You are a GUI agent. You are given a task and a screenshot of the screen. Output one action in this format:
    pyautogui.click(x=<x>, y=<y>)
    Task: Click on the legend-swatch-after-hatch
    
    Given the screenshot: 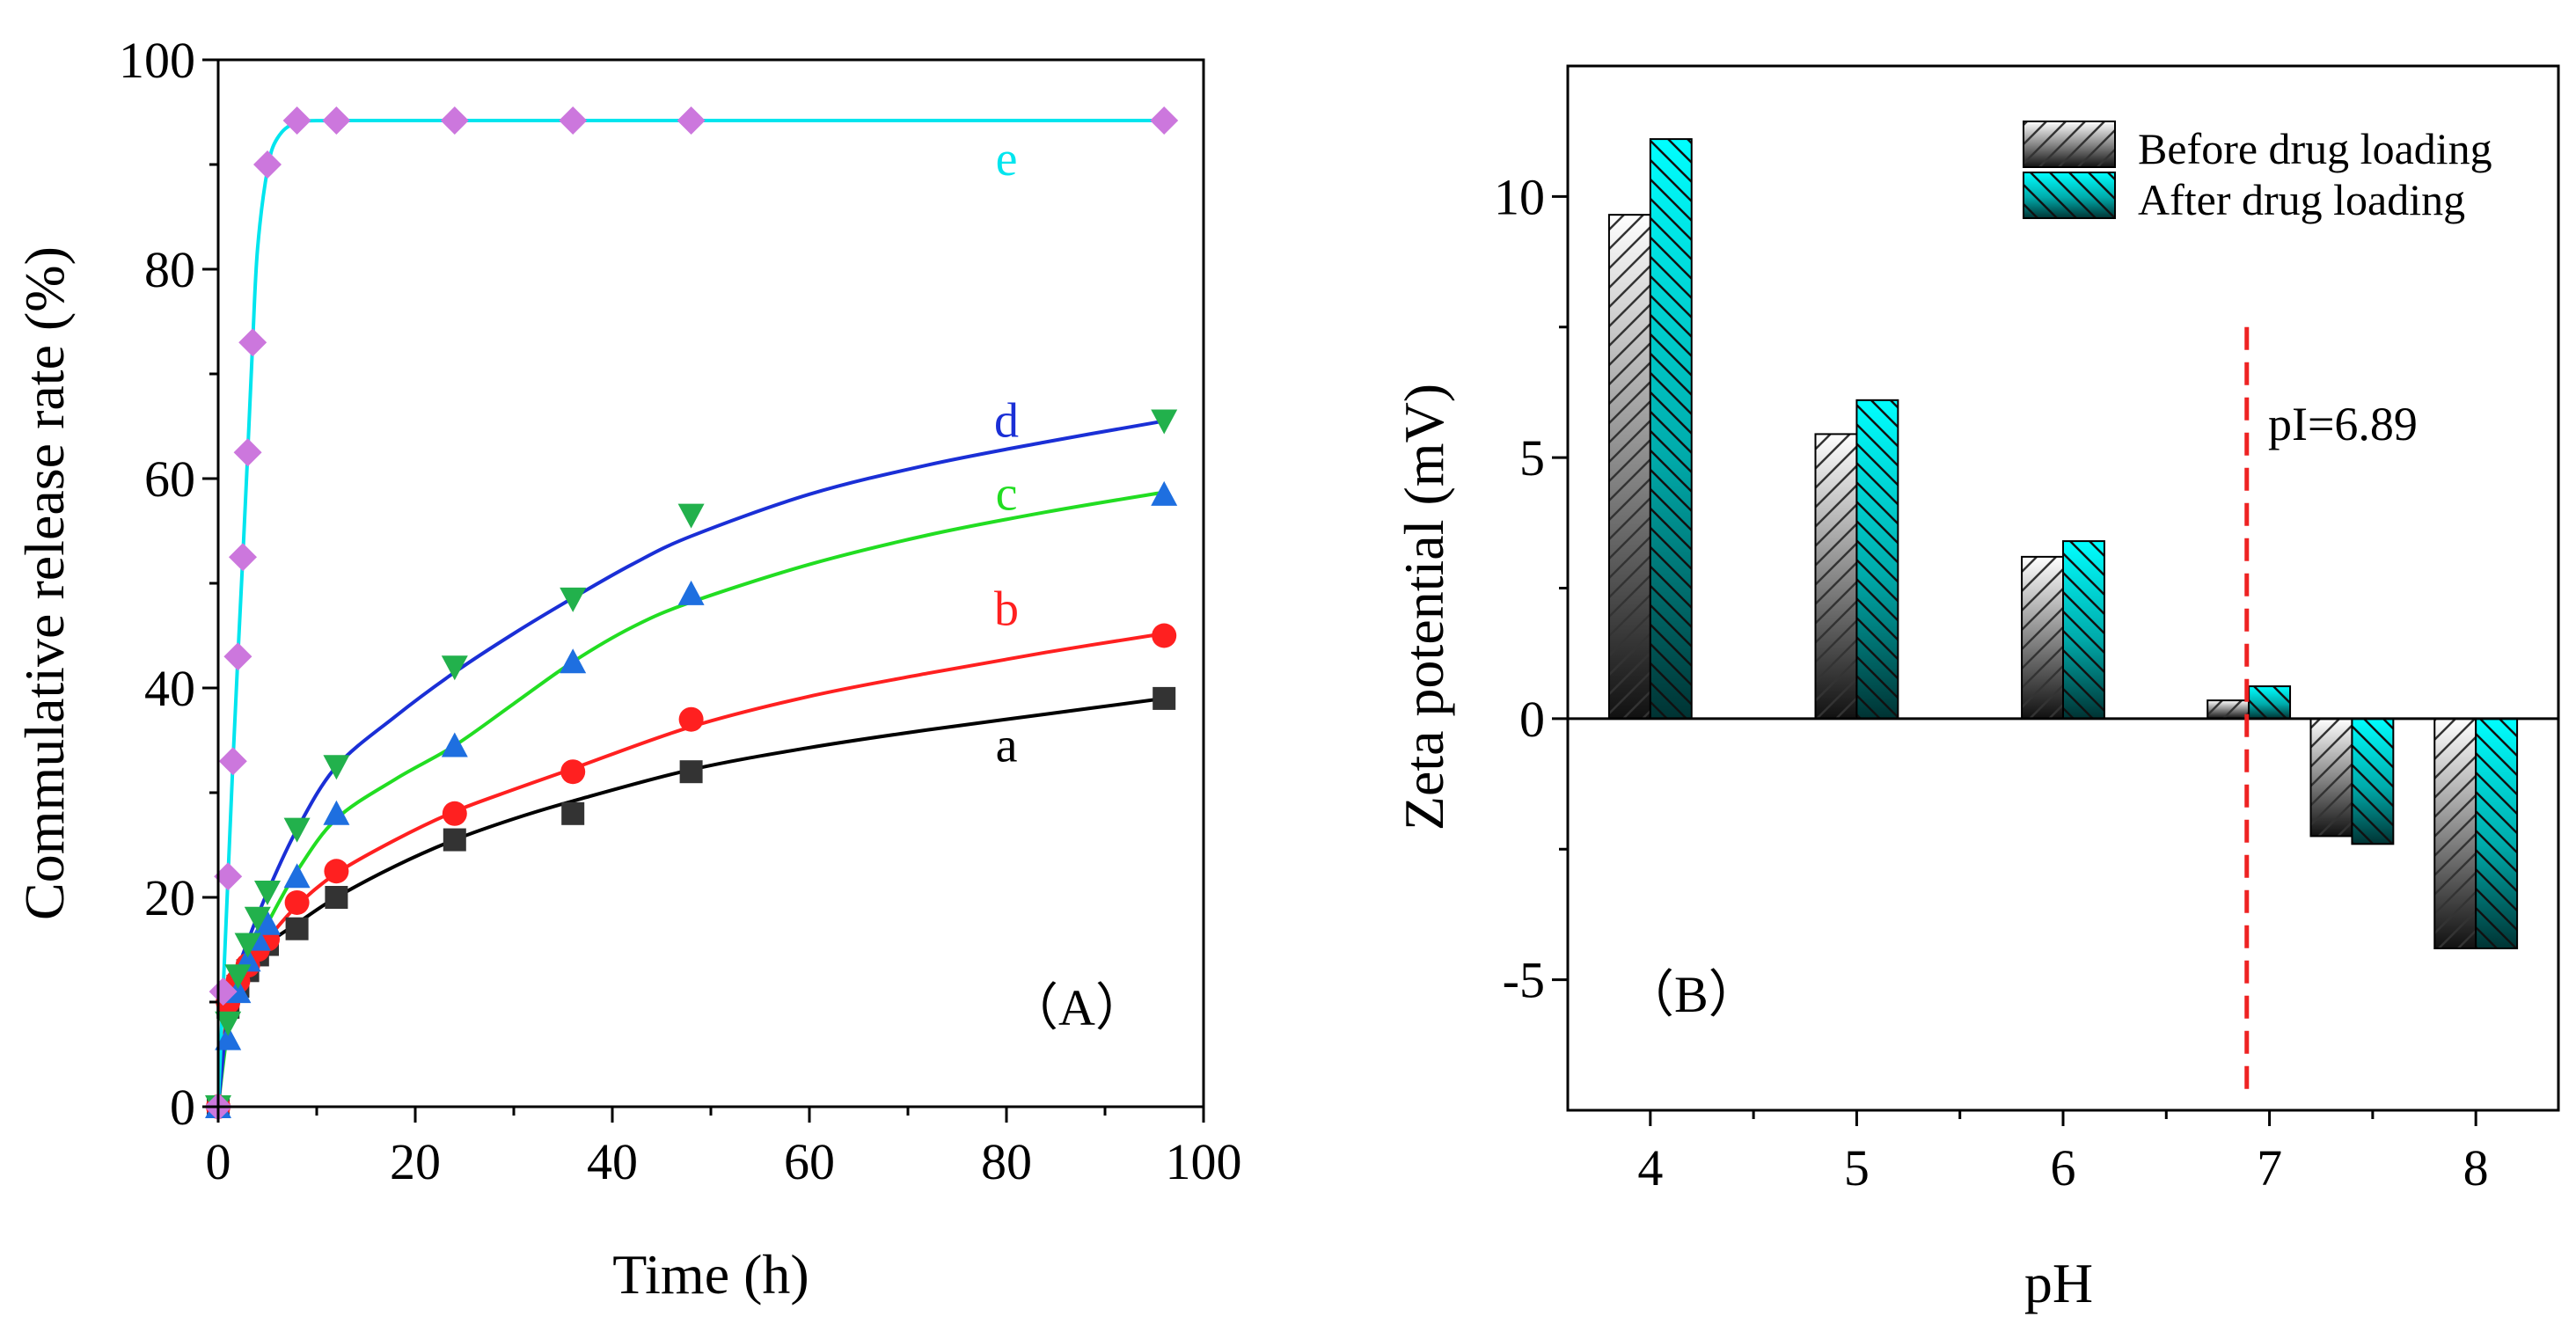 What is the action you would take?
    pyautogui.click(x=2069, y=196)
    